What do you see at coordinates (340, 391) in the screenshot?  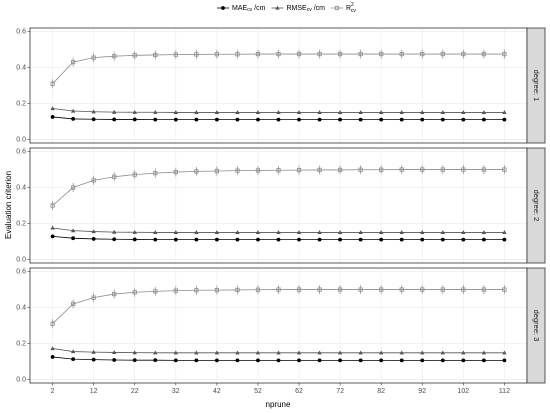 I see `x-tick-label: 72` at bounding box center [340, 391].